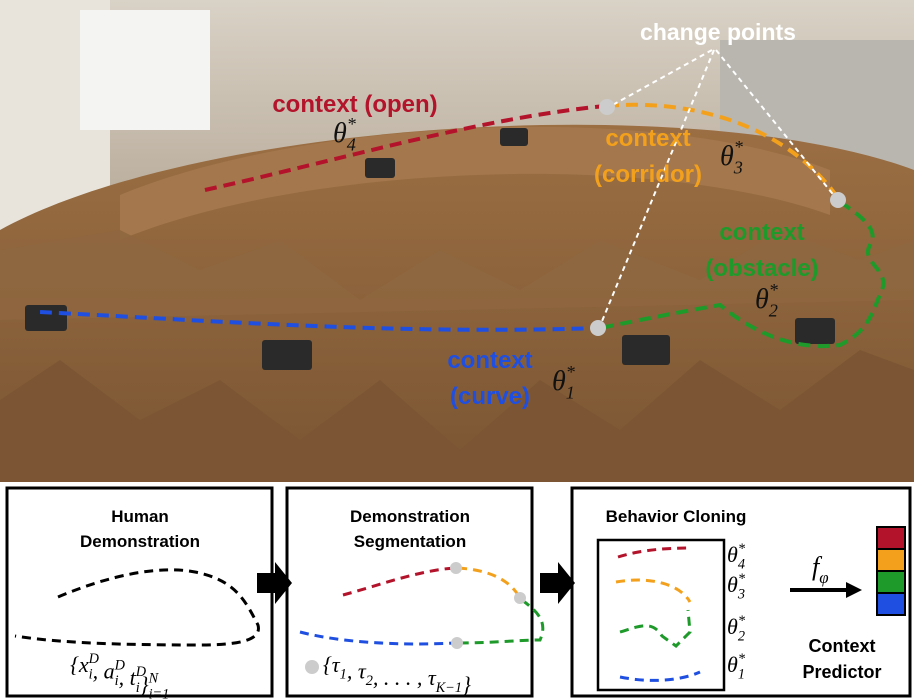 The image size is (914, 700). What do you see at coordinates (842, 646) in the screenshot?
I see `predictor-label: Context` at bounding box center [842, 646].